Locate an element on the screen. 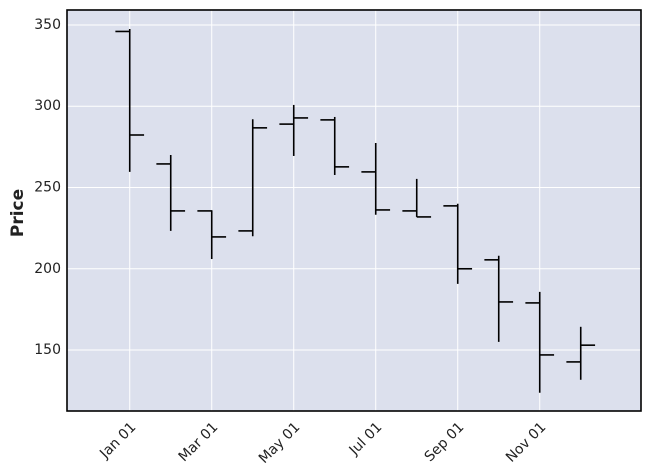 The image size is (653, 476). x-tick-label: May 01 is located at coordinates (280, 443).